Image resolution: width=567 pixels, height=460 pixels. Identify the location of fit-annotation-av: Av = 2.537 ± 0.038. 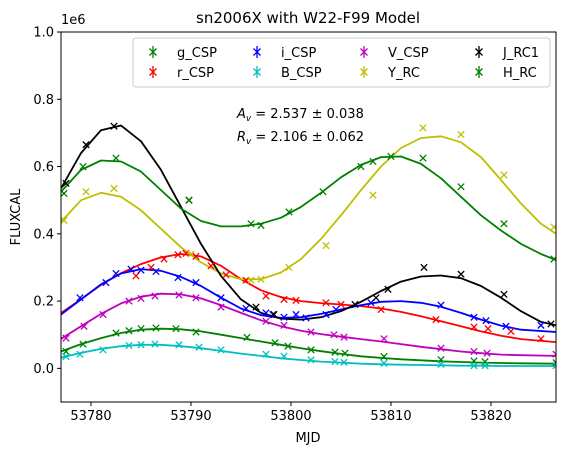
(300, 115).